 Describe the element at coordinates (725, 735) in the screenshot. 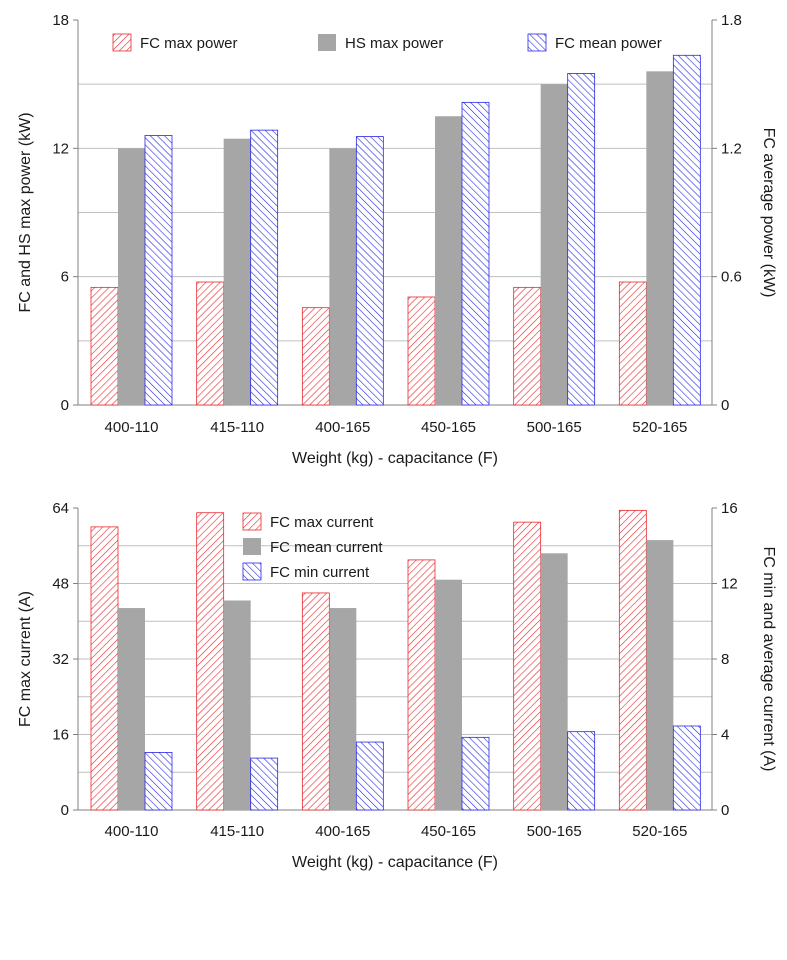

I see `y-tick-right-label: 4` at that location.